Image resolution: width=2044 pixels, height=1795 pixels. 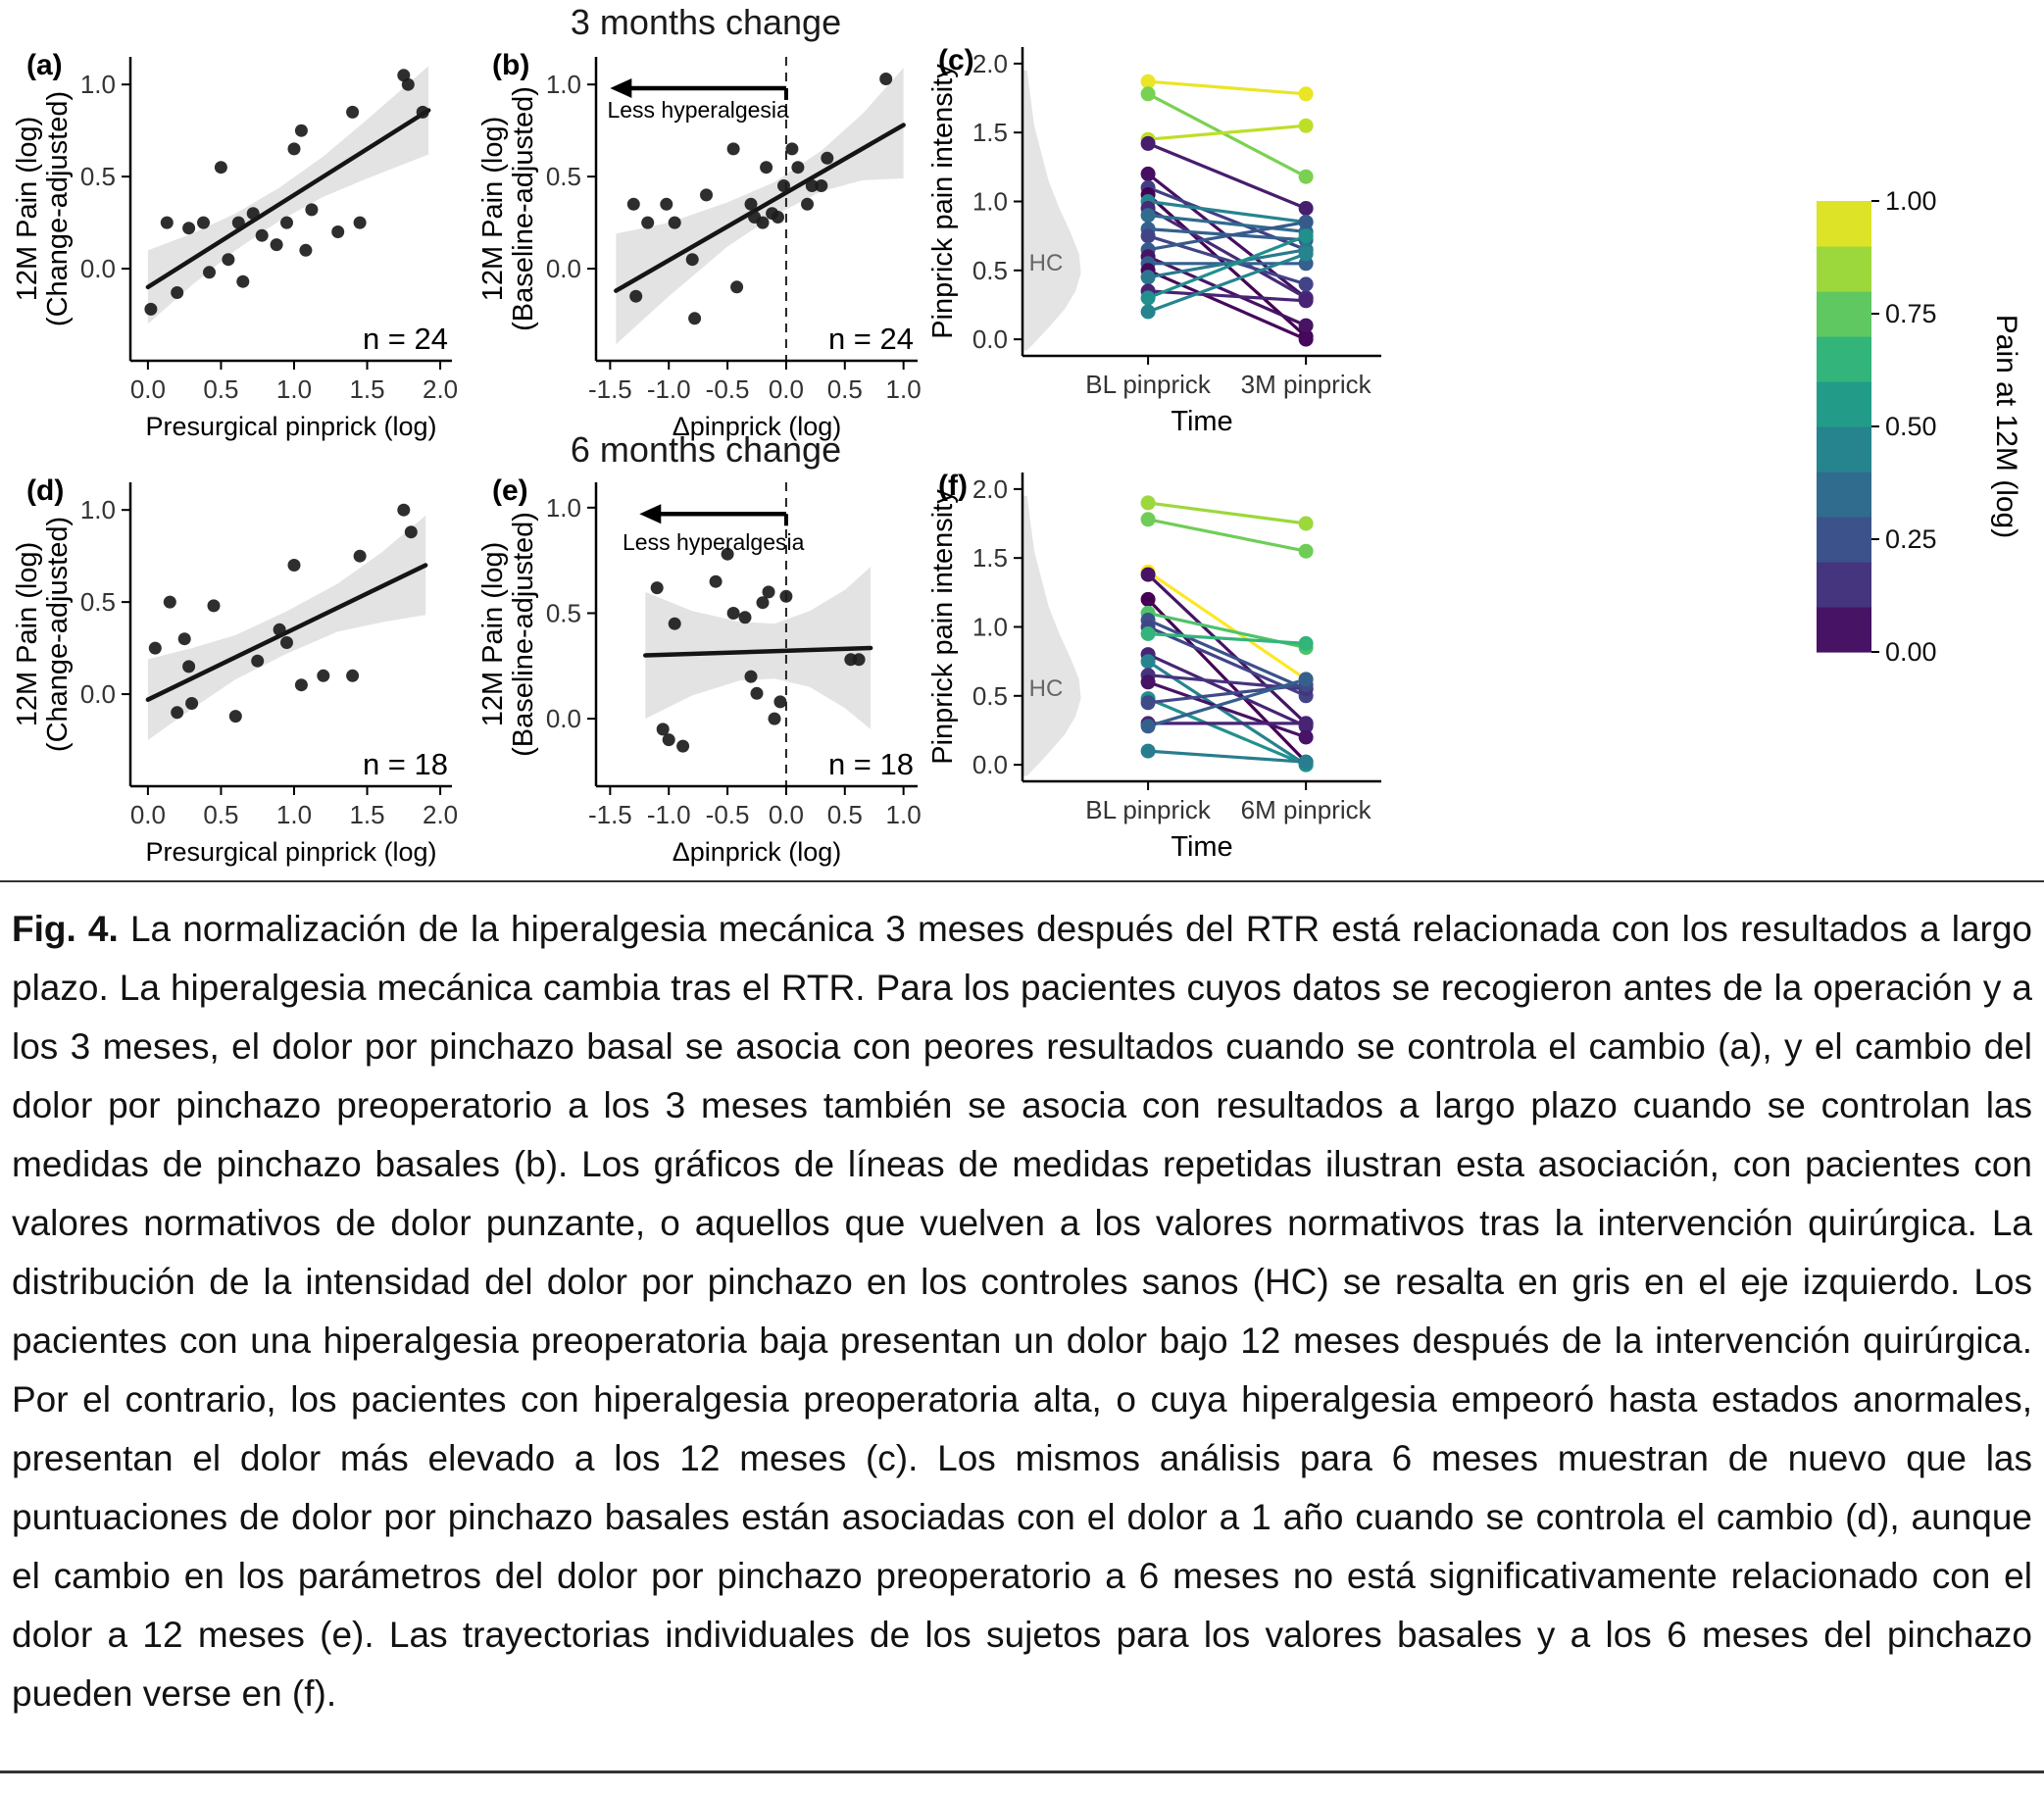 What do you see at coordinates (943, 627) in the screenshot?
I see `y-axis-label: Pinprick pain intensity` at bounding box center [943, 627].